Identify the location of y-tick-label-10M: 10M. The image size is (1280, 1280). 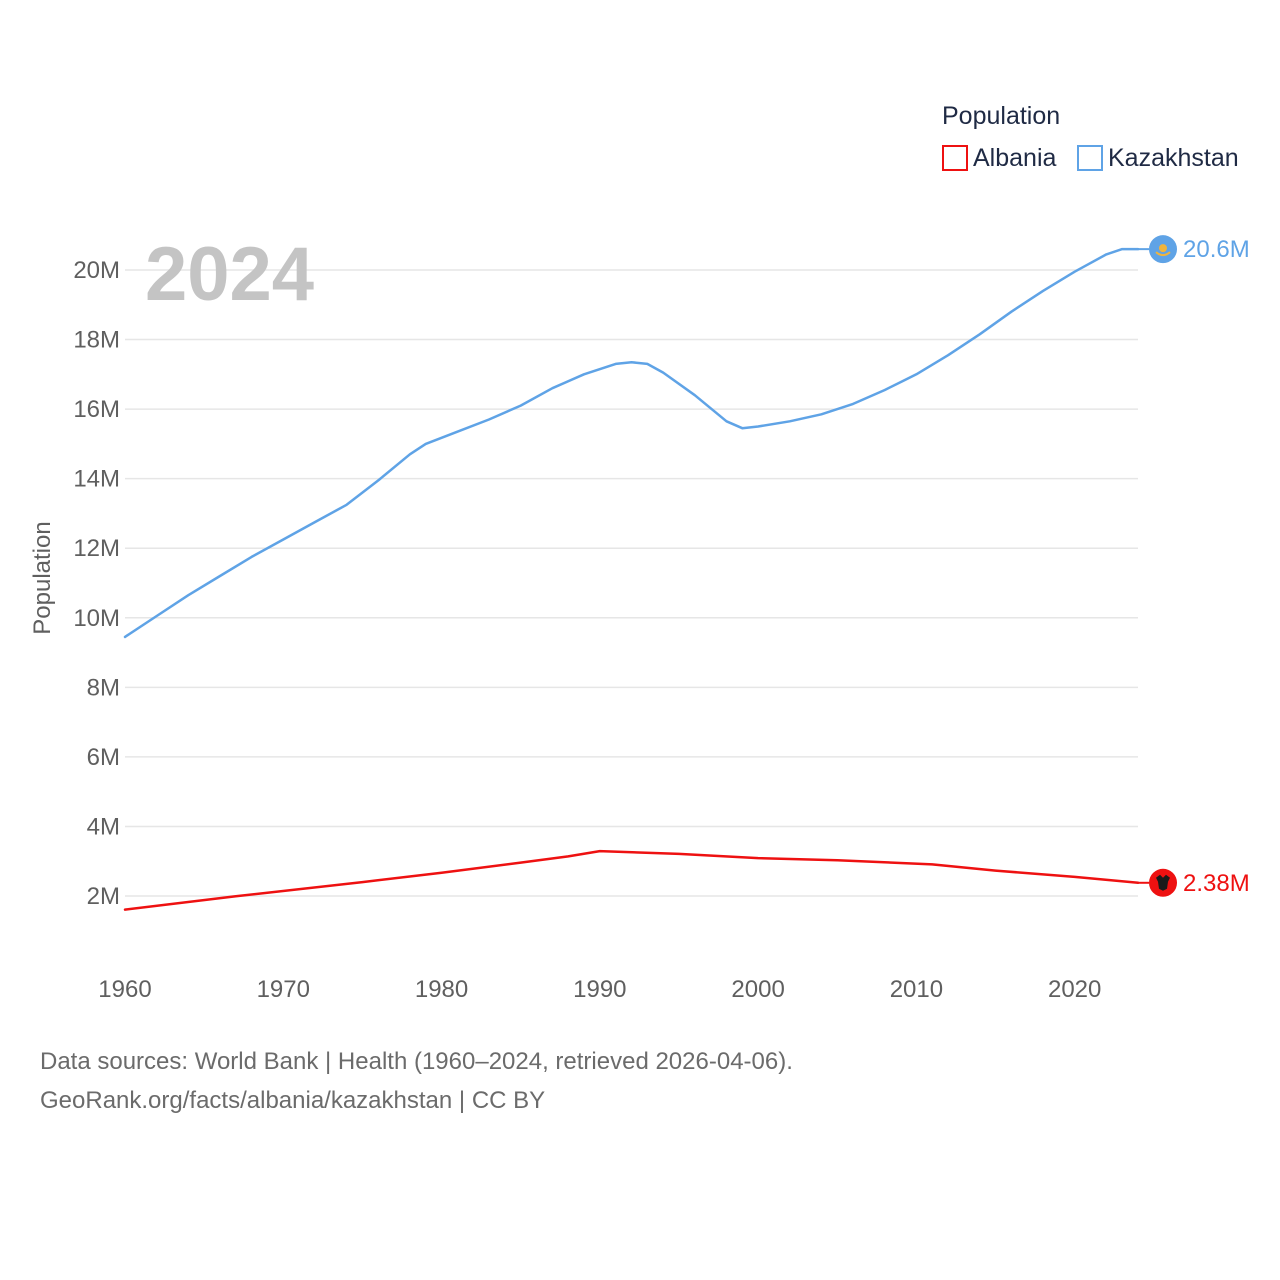
(96, 618).